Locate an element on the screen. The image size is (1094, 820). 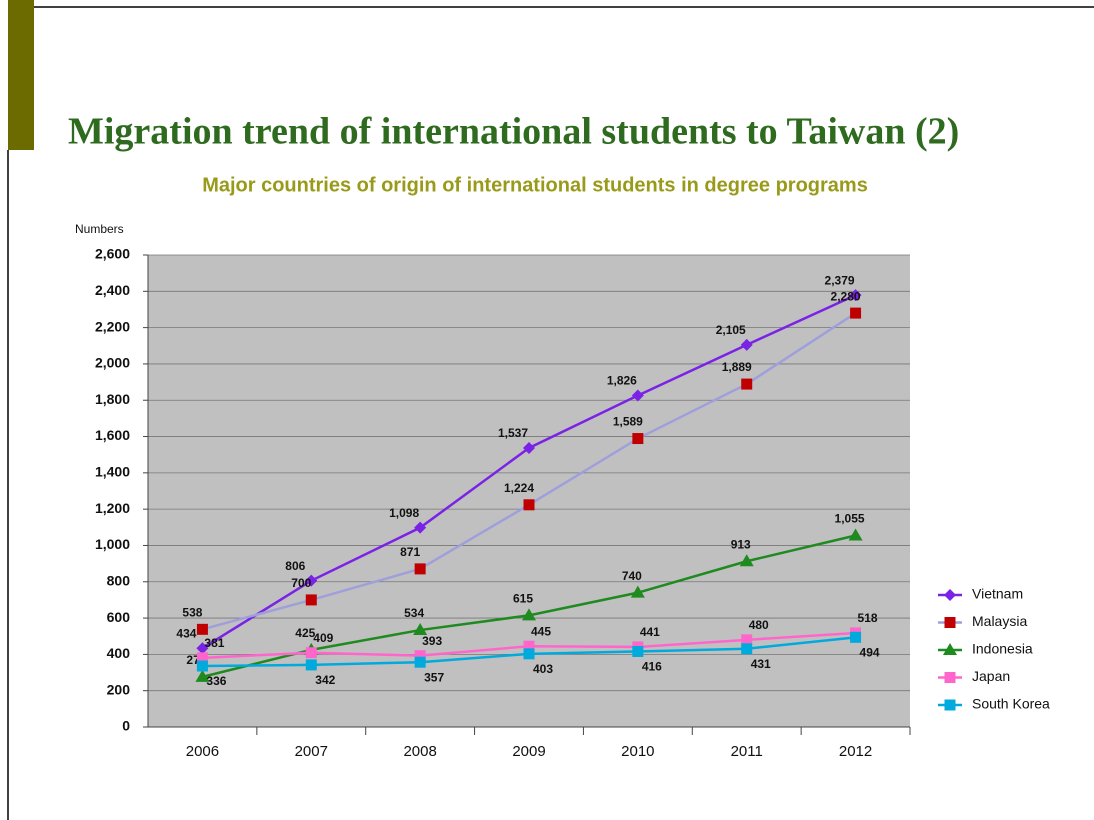
x-tick-label: 2006 is located at coordinates (202, 751).